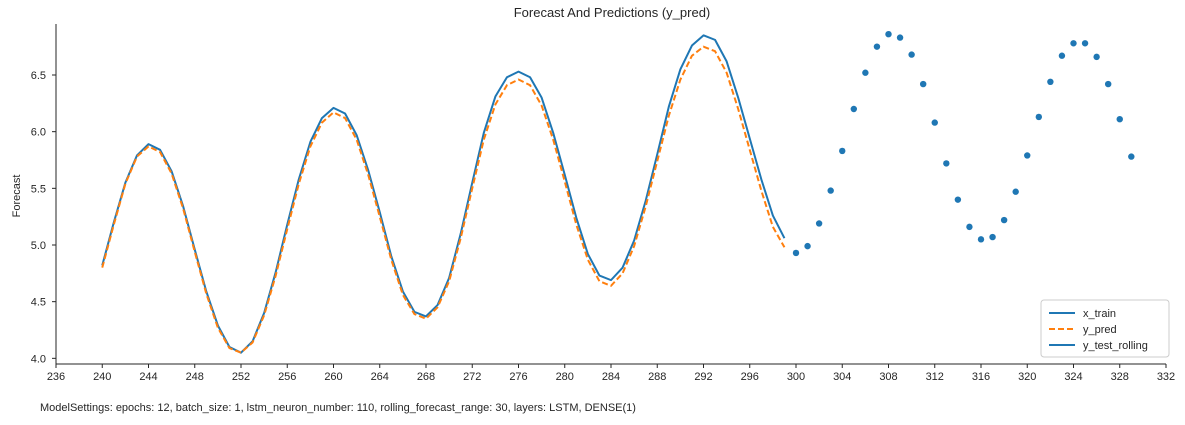 Image resolution: width=1185 pixels, height=425 pixels. What do you see at coordinates (102, 377) in the screenshot?
I see `x-tick-label: 240` at bounding box center [102, 377].